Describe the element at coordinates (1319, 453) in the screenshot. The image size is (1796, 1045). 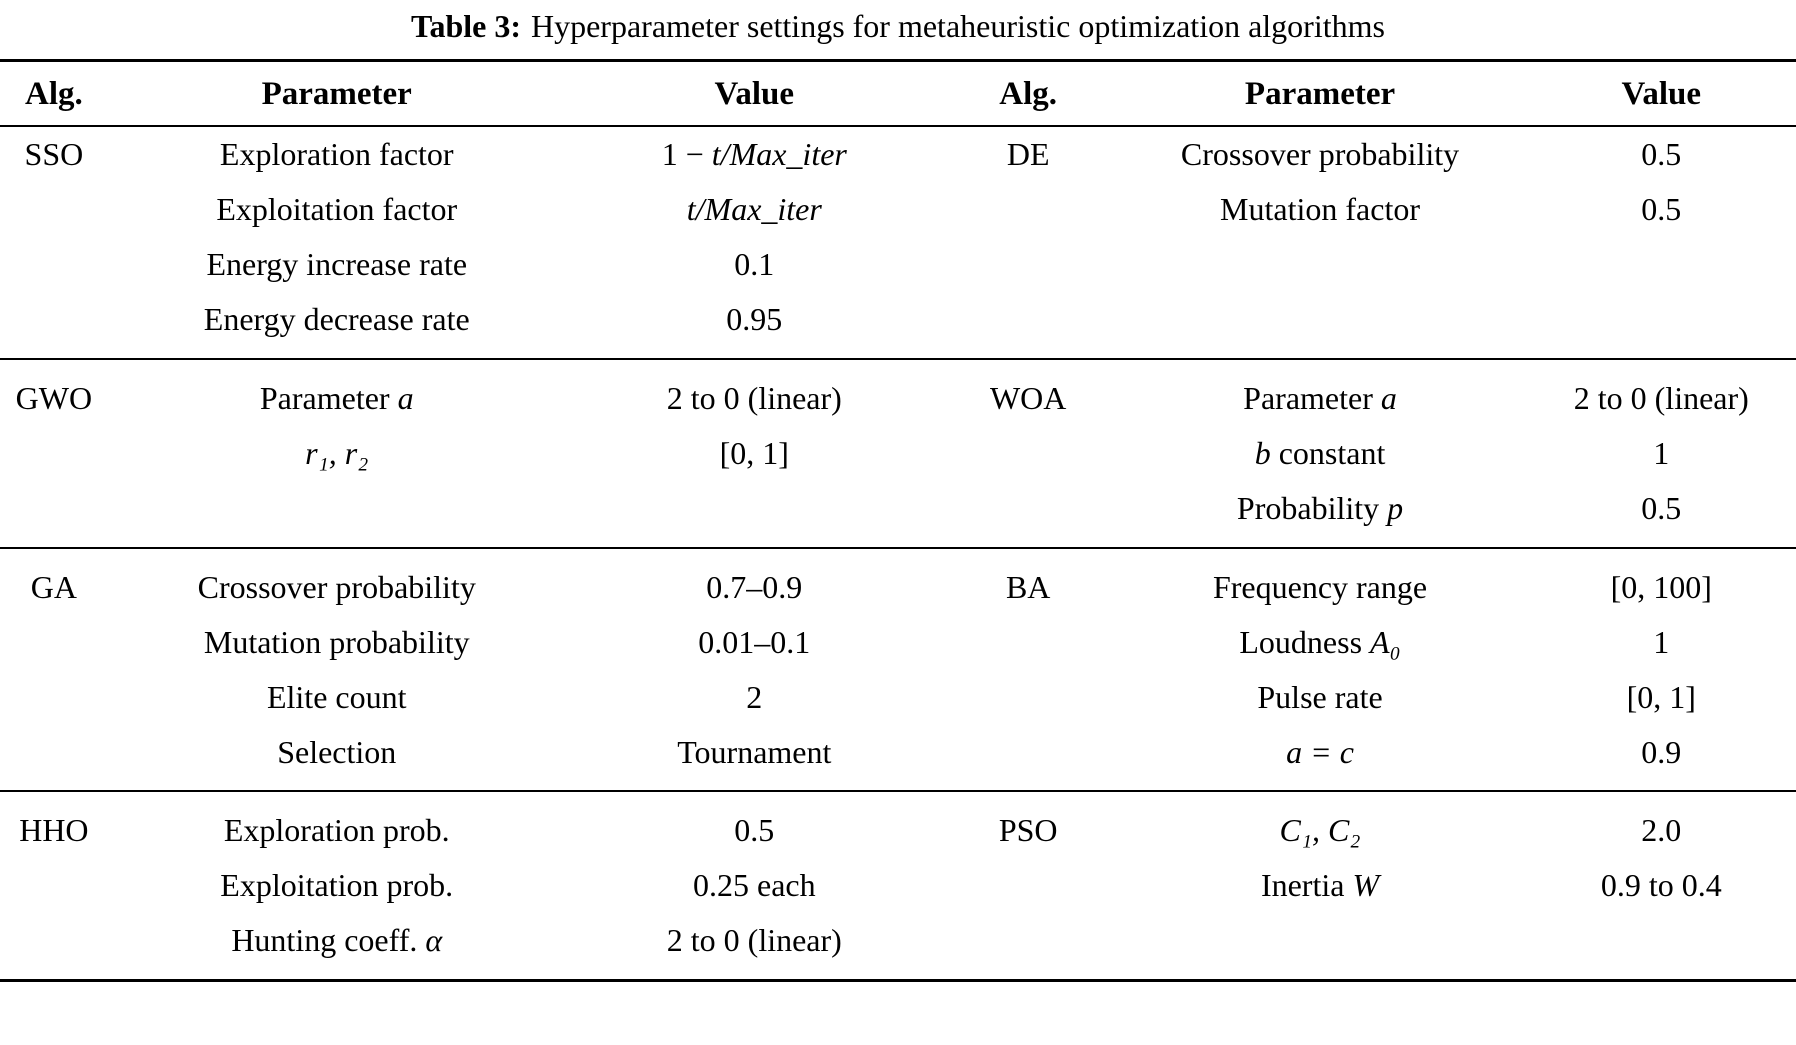
I see `parameter-cell: b constant` at that location.